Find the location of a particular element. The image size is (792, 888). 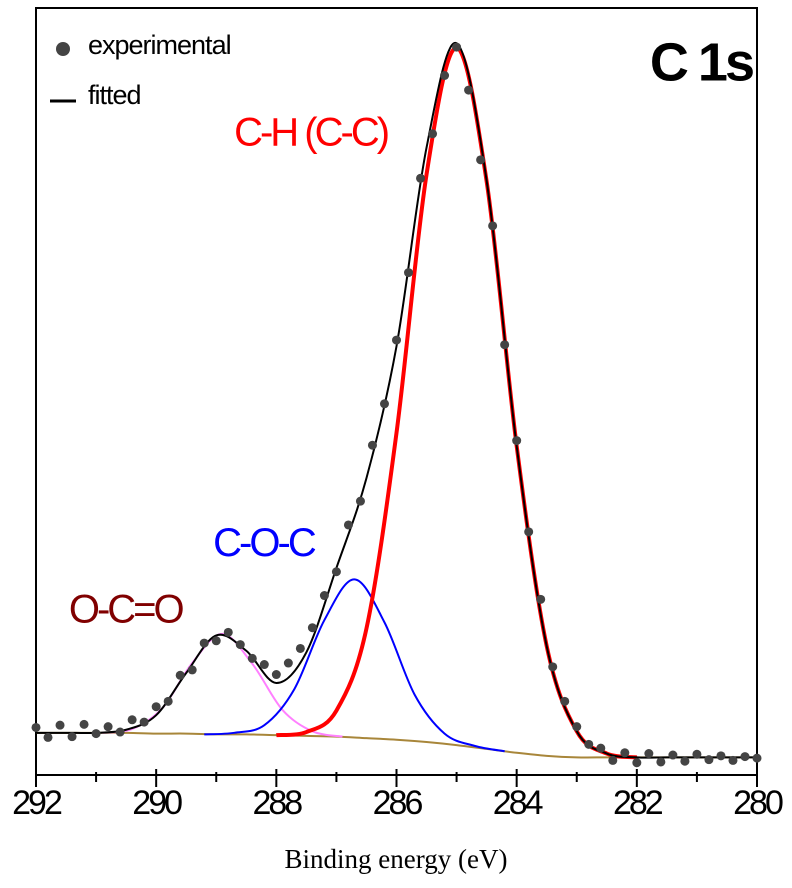

x-tick-label: 290 is located at coordinates (157, 803).